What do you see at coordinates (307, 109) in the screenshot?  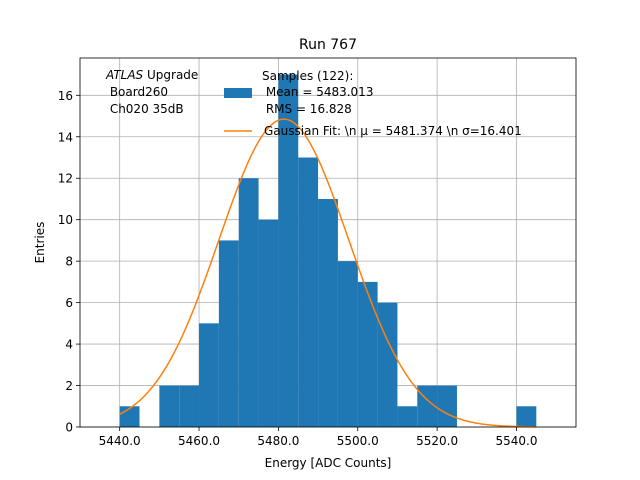 I see `legend-samples-rms: RMS = 16.828` at bounding box center [307, 109].